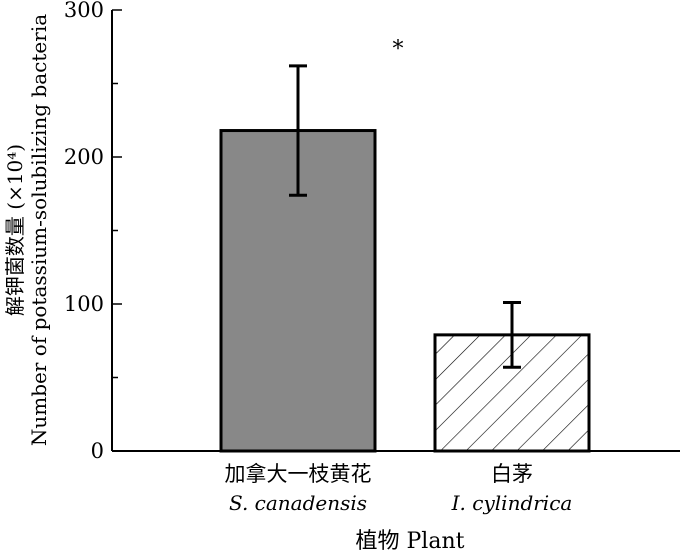  I want to click on y-tick-label: 200, so click(84, 157).